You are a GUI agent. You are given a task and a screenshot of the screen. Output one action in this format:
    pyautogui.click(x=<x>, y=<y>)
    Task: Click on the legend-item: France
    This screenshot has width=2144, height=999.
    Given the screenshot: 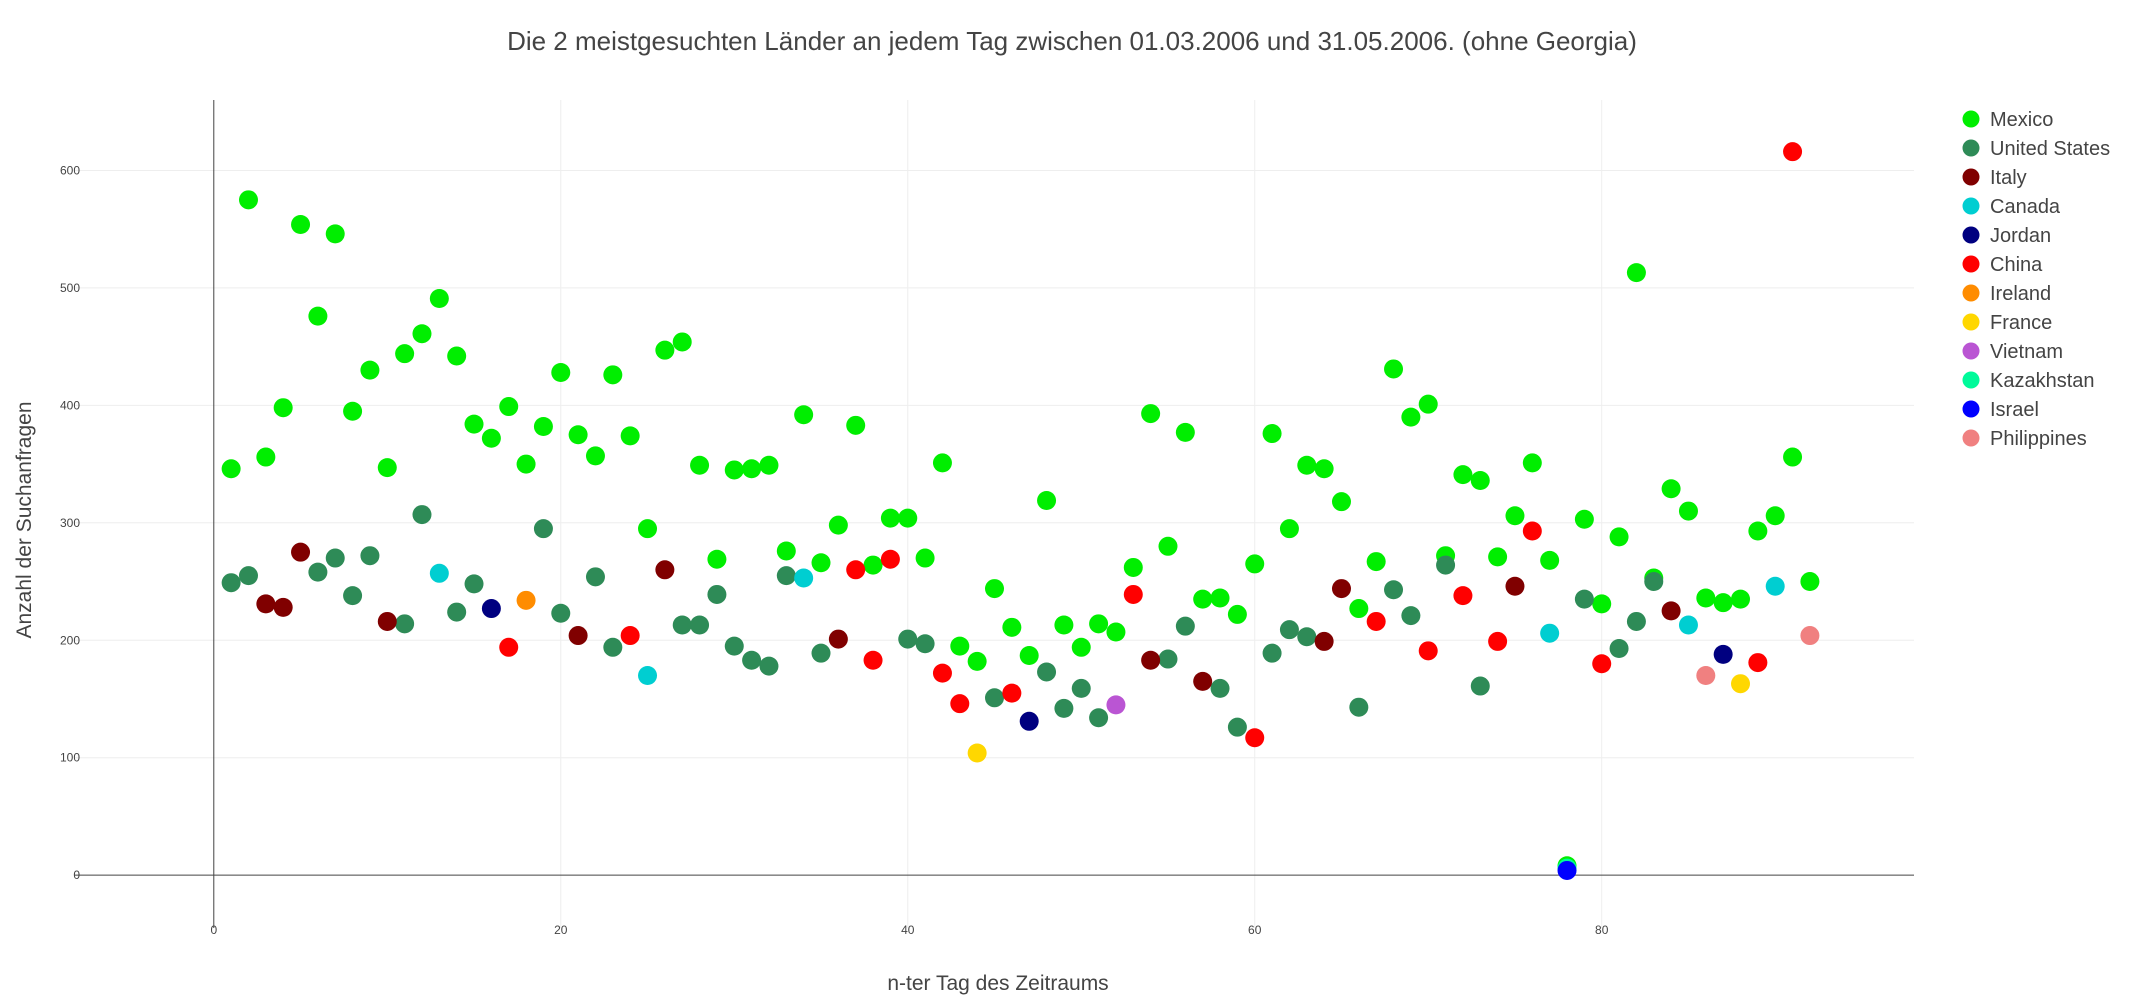 What is the action you would take?
    pyautogui.click(x=2007, y=323)
    